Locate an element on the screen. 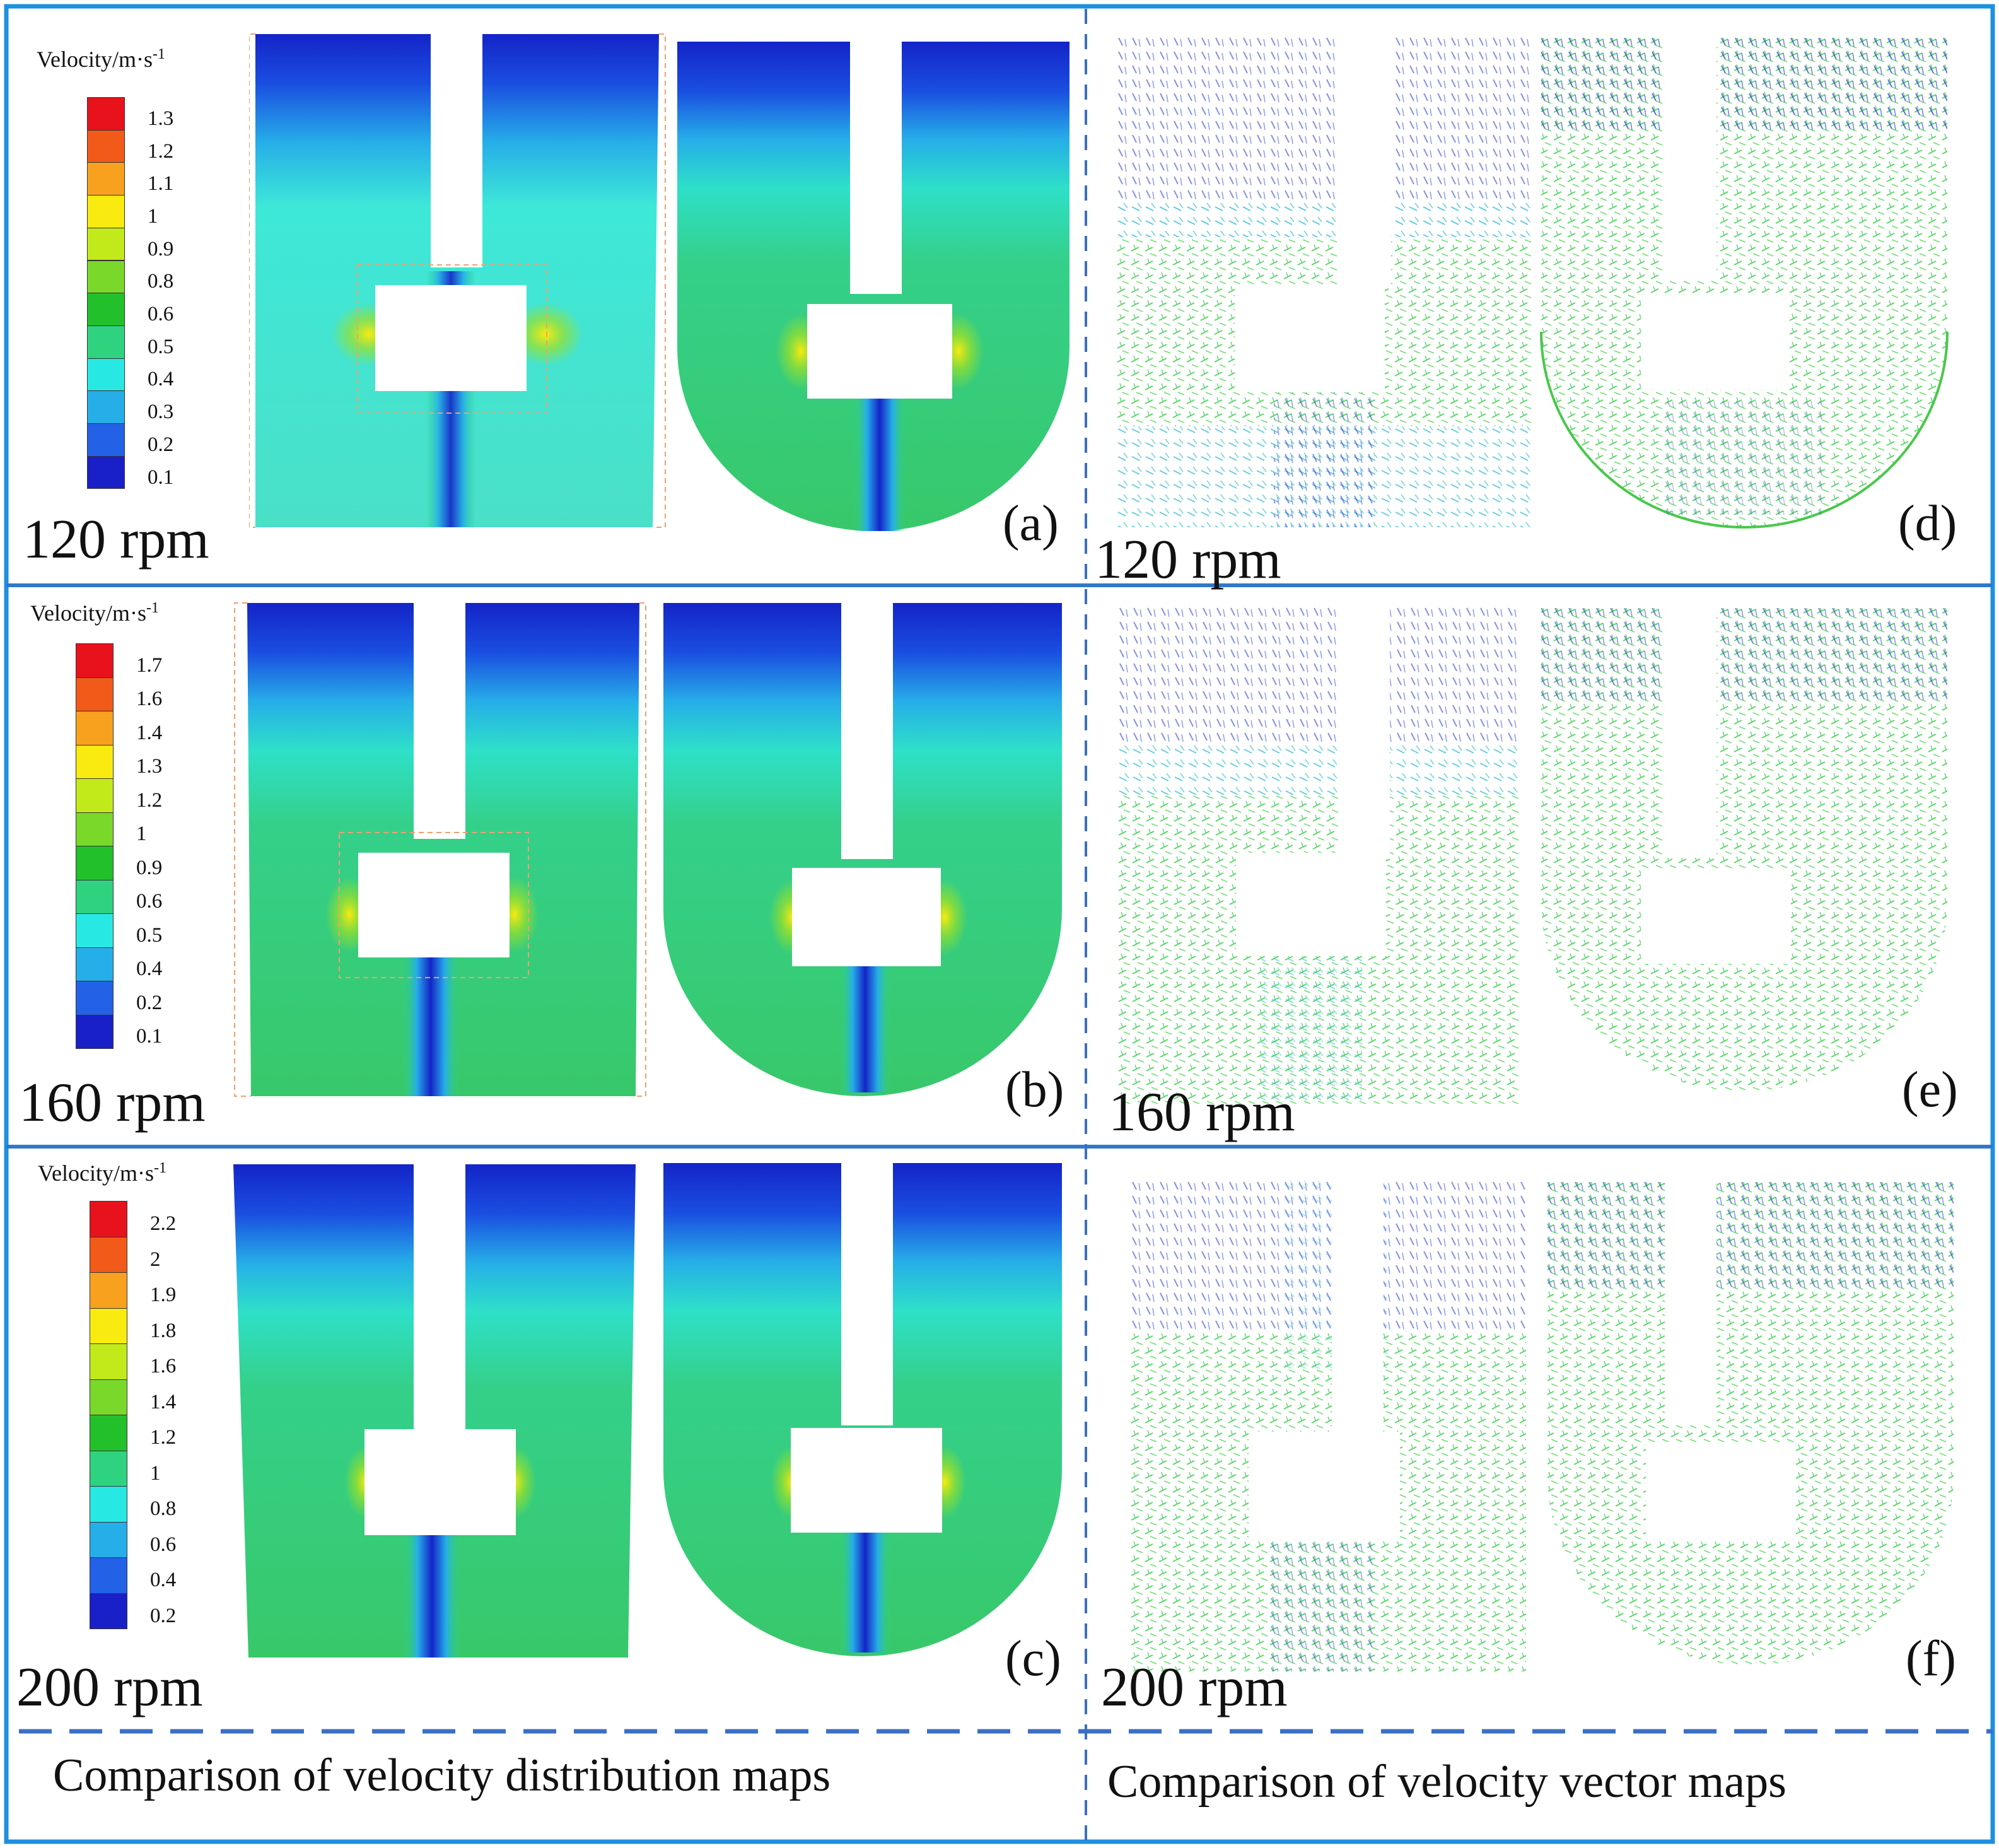  velocity-map-c-cylinder is located at coordinates (435, 1411).